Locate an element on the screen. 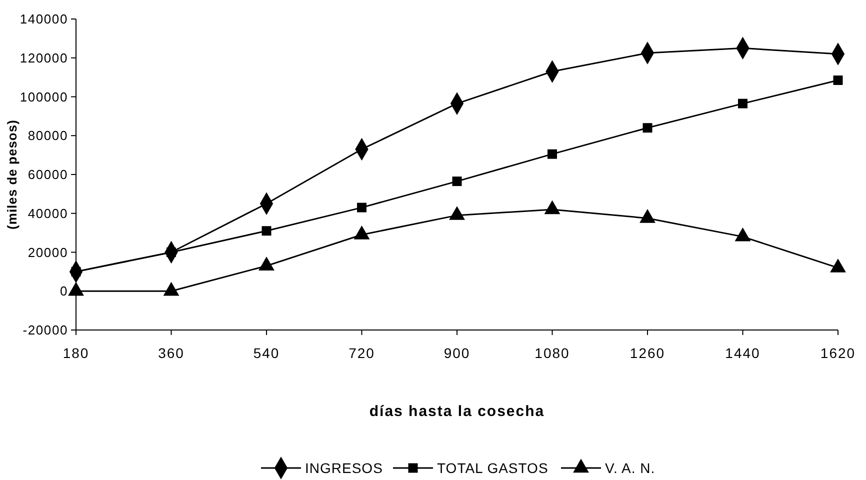 This screenshot has height=480, width=866. x-tick-label: 1620 is located at coordinates (838, 353).